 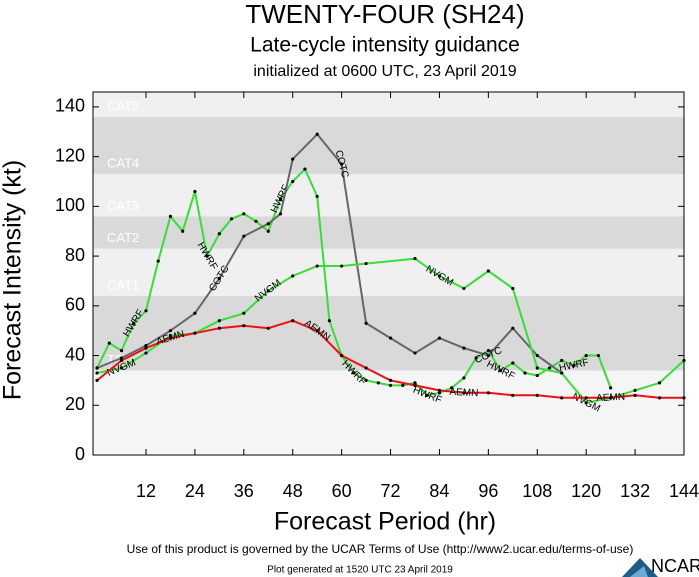 I want to click on y-axis-label: Forecast Intensity (kt), so click(x=13, y=280).